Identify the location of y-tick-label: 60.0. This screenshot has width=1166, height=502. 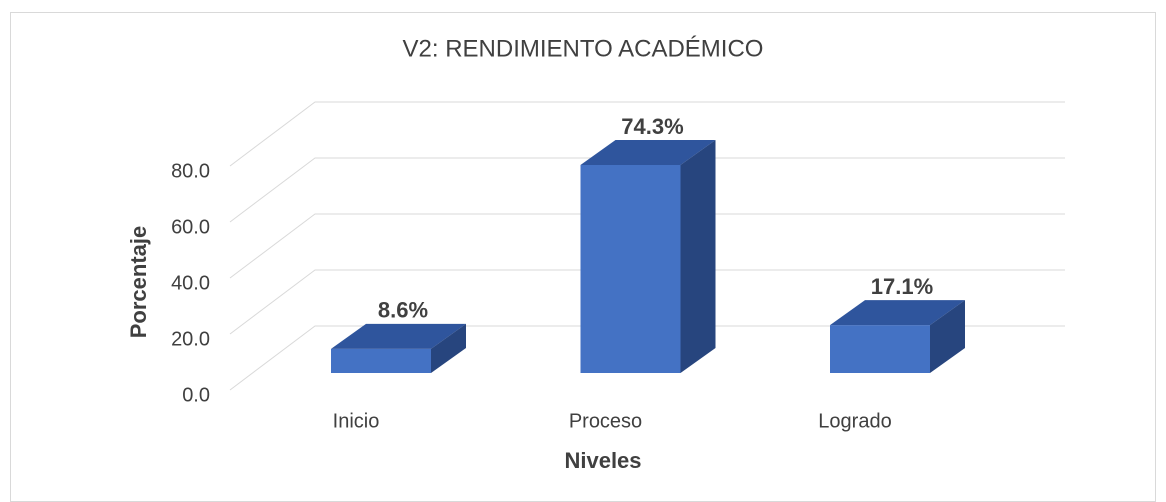
(190, 227).